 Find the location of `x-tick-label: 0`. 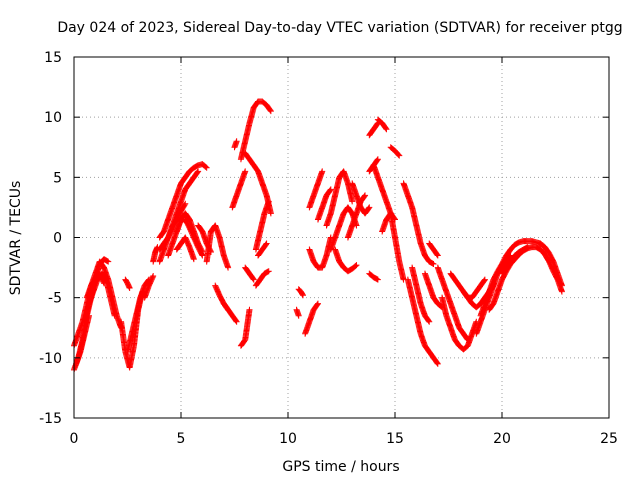

x-tick-label: 0 is located at coordinates (74, 439).